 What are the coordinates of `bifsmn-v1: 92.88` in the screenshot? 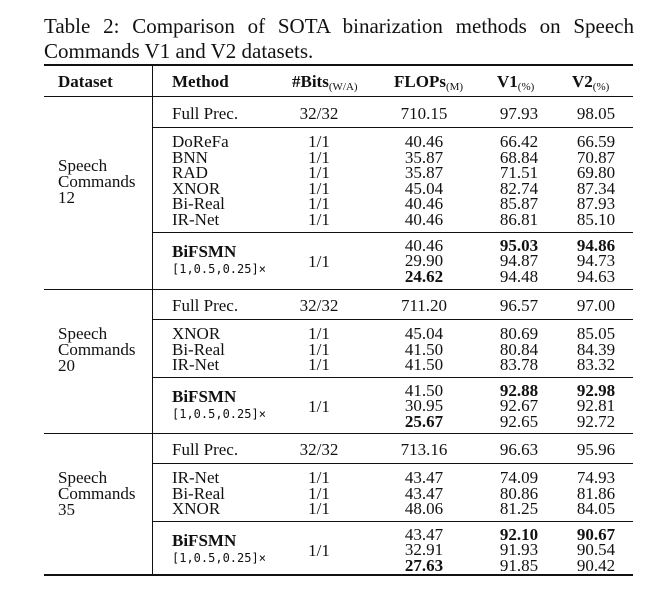 It's located at (519, 390).